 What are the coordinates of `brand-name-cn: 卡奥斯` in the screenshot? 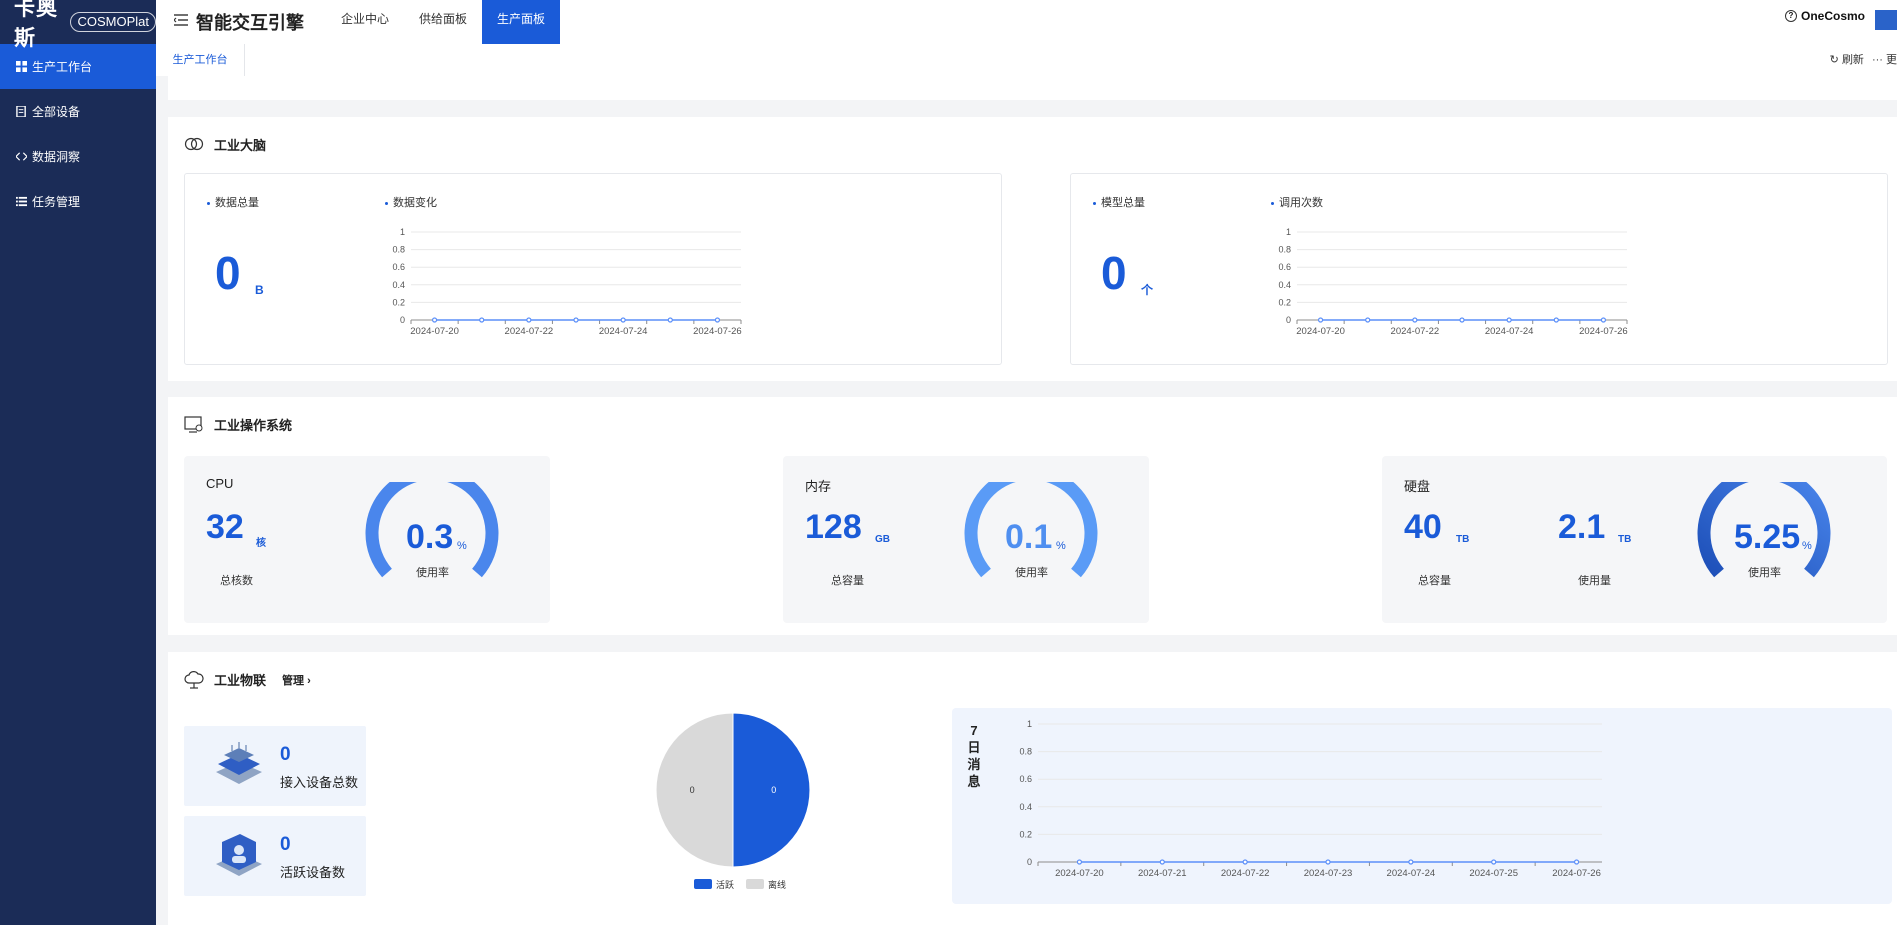 It's located at (36, 25).